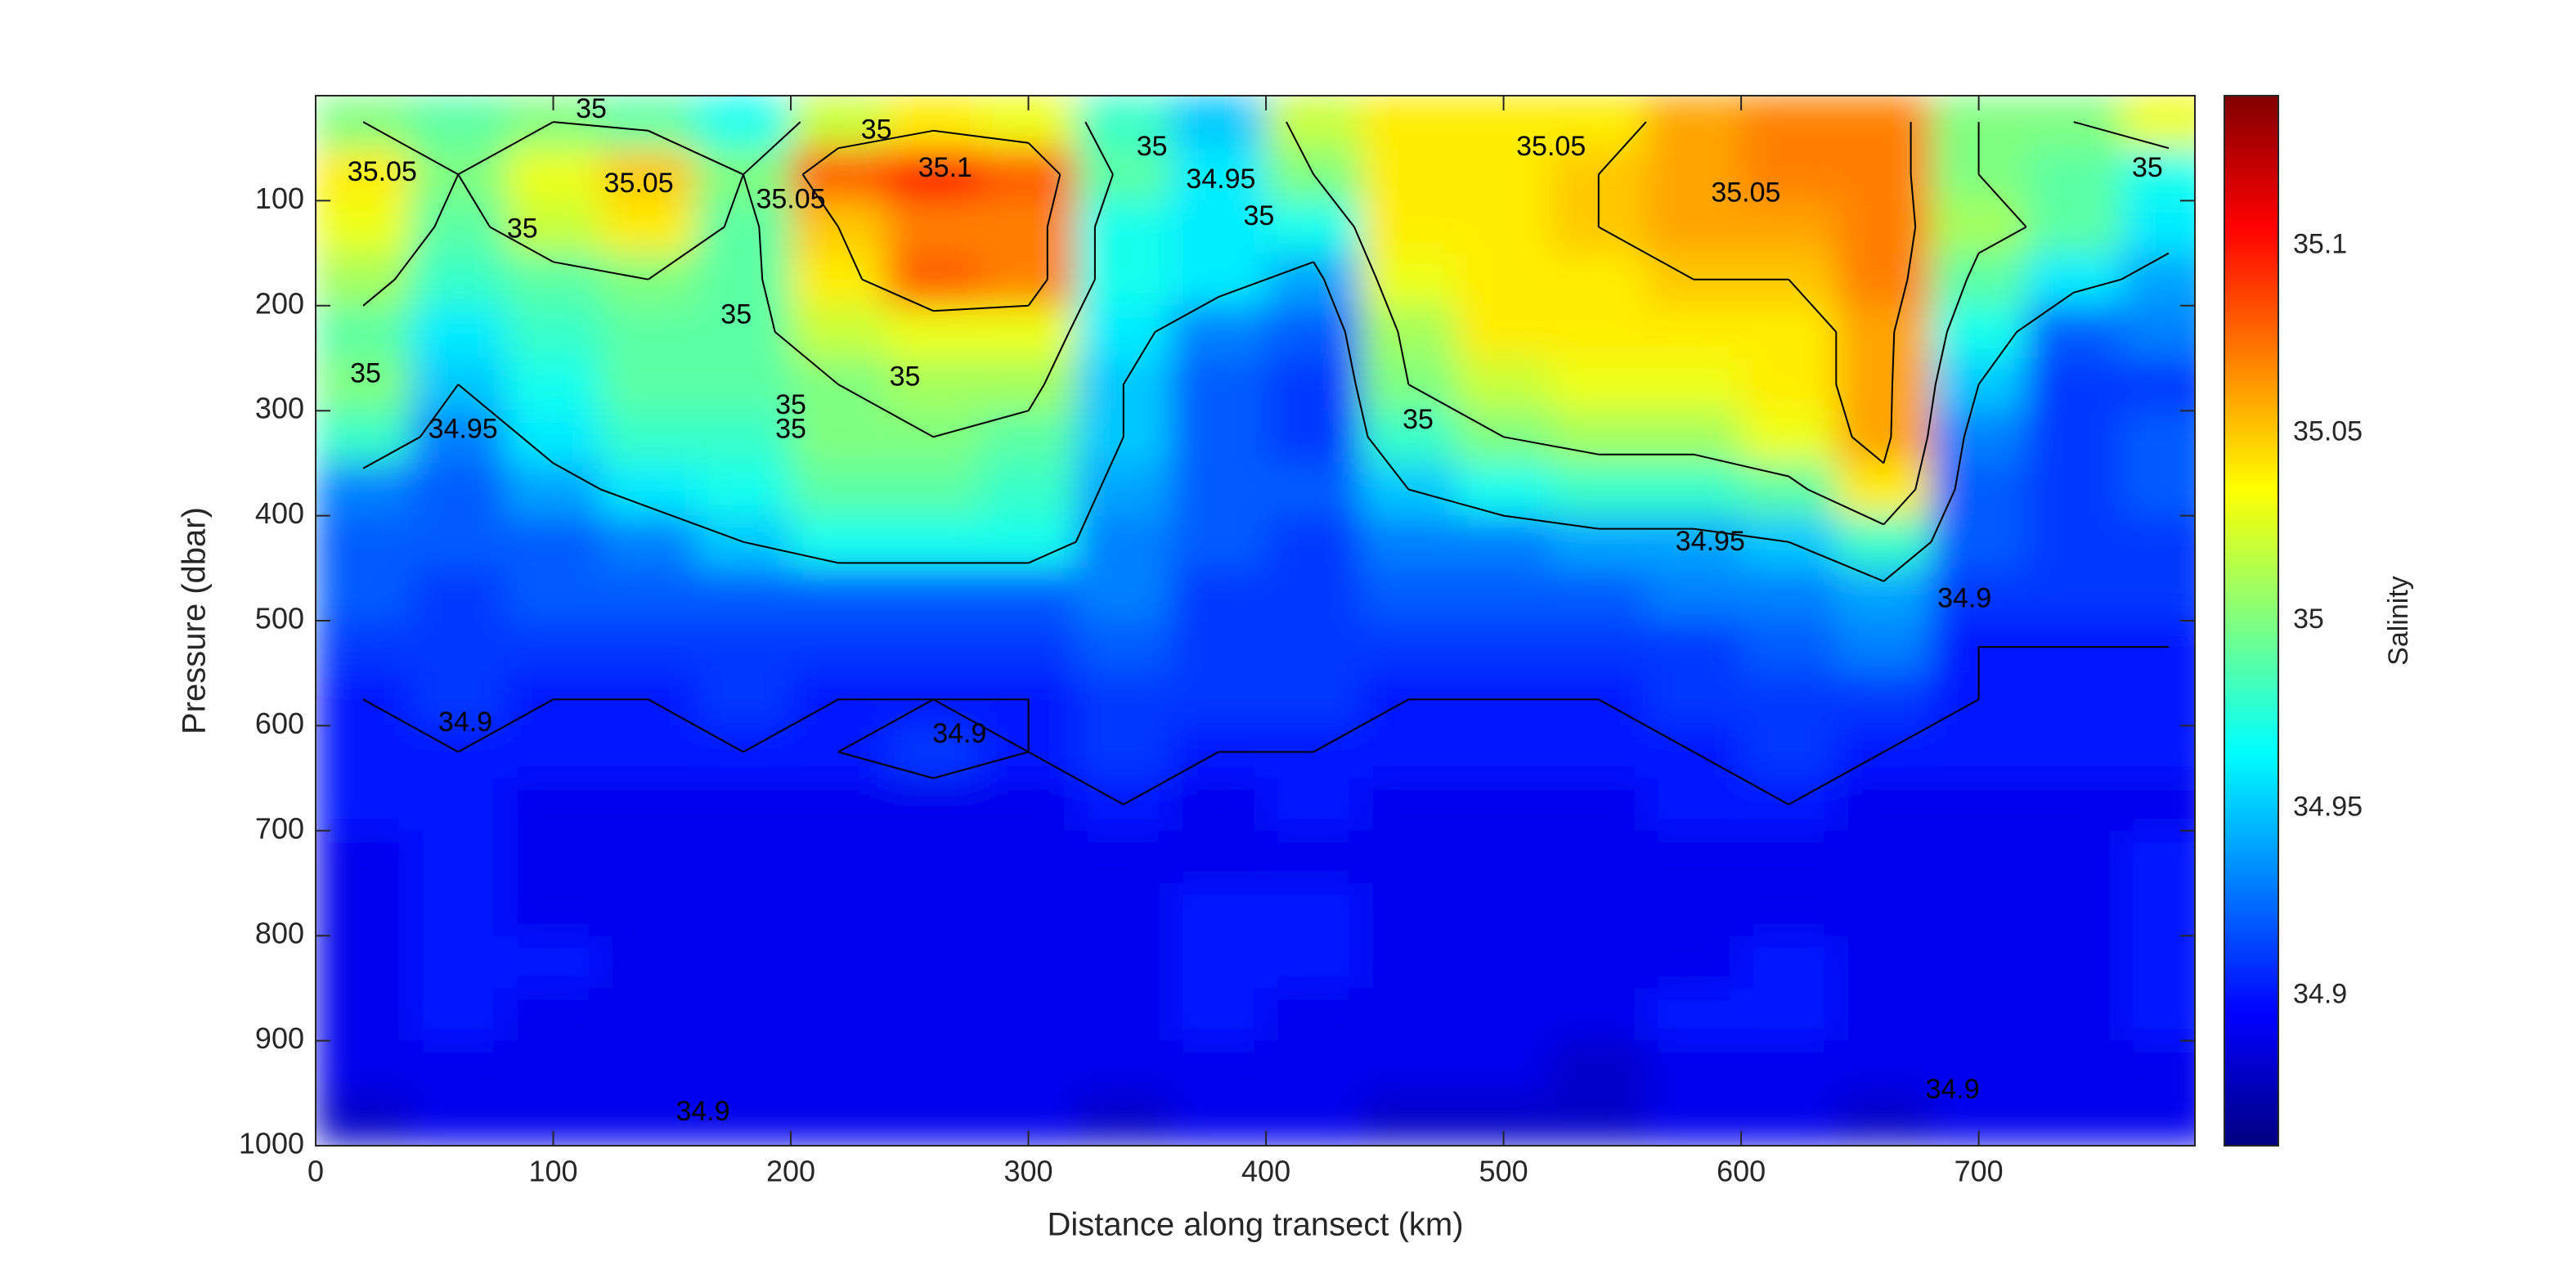  Describe the element at coordinates (195, 620) in the screenshot. I see `y-axis-label: Pressure (dbar)` at that location.